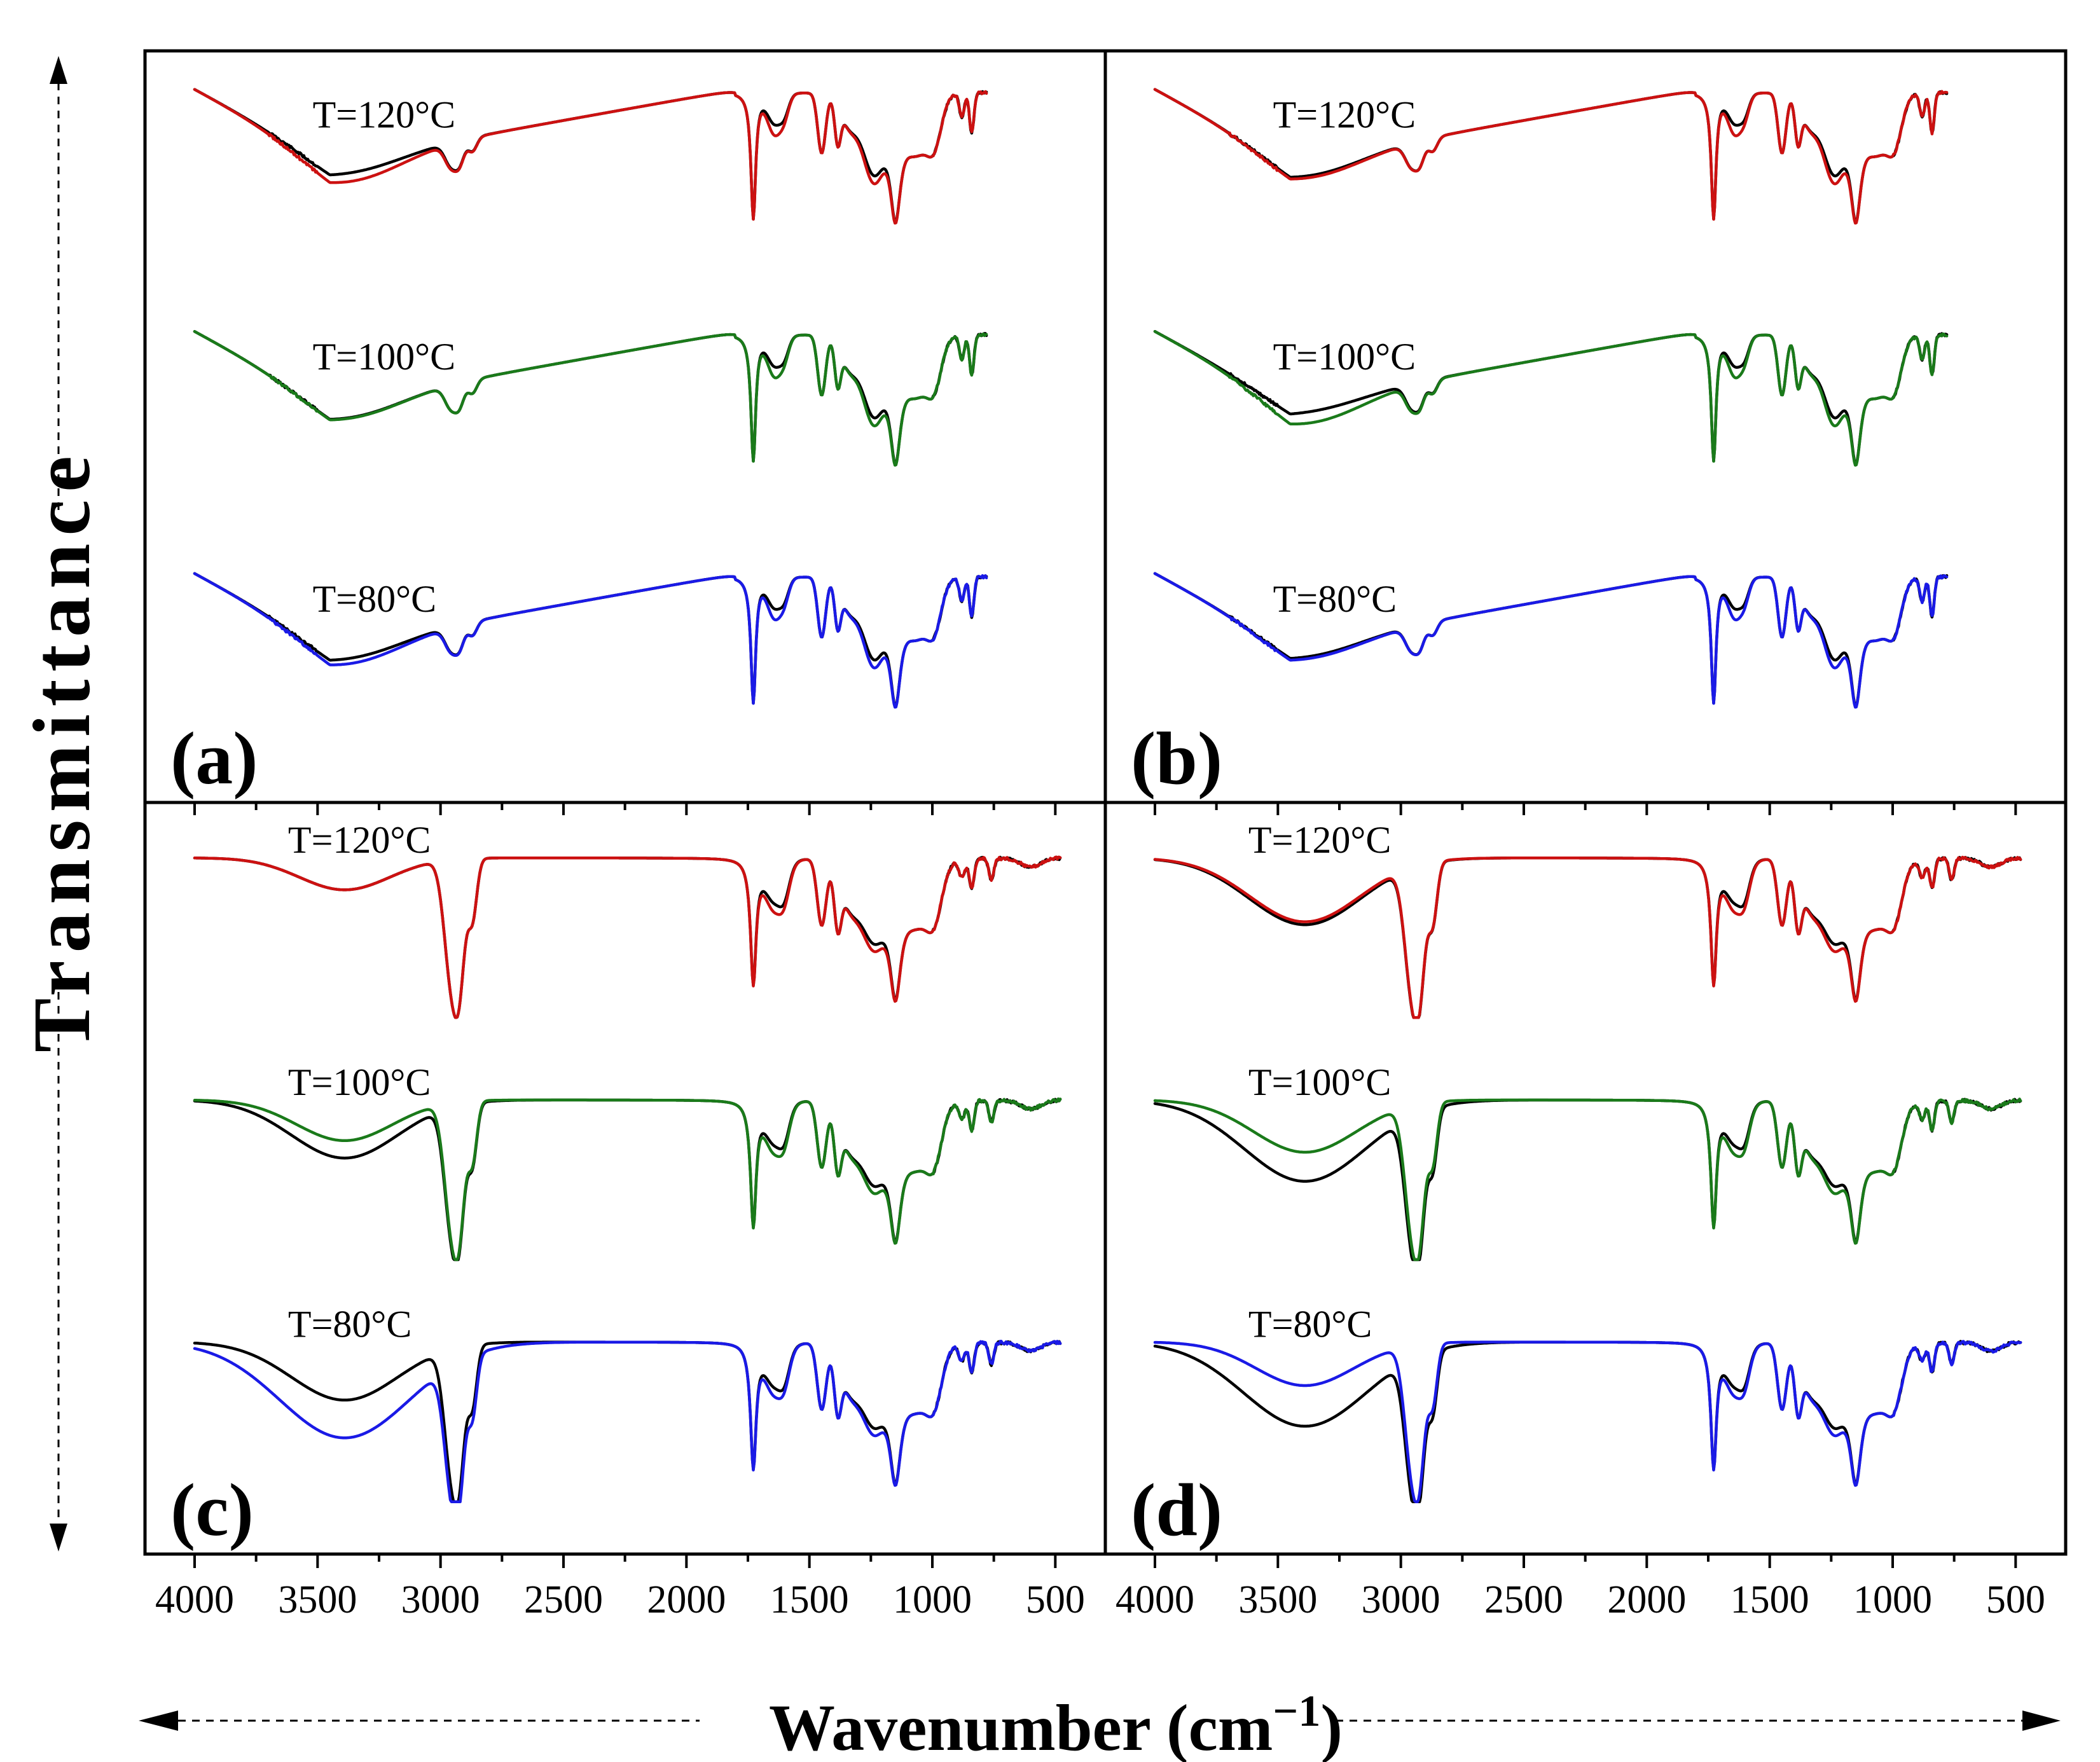  I want to click on trace-sample-green-d, so click(1587, 1180).